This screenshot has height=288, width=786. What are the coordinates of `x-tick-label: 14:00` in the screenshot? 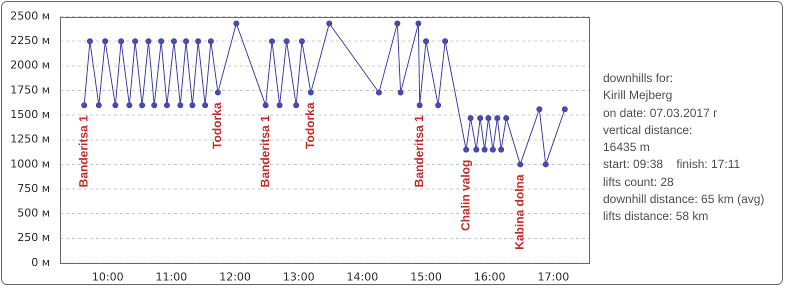 It's located at (362, 277).